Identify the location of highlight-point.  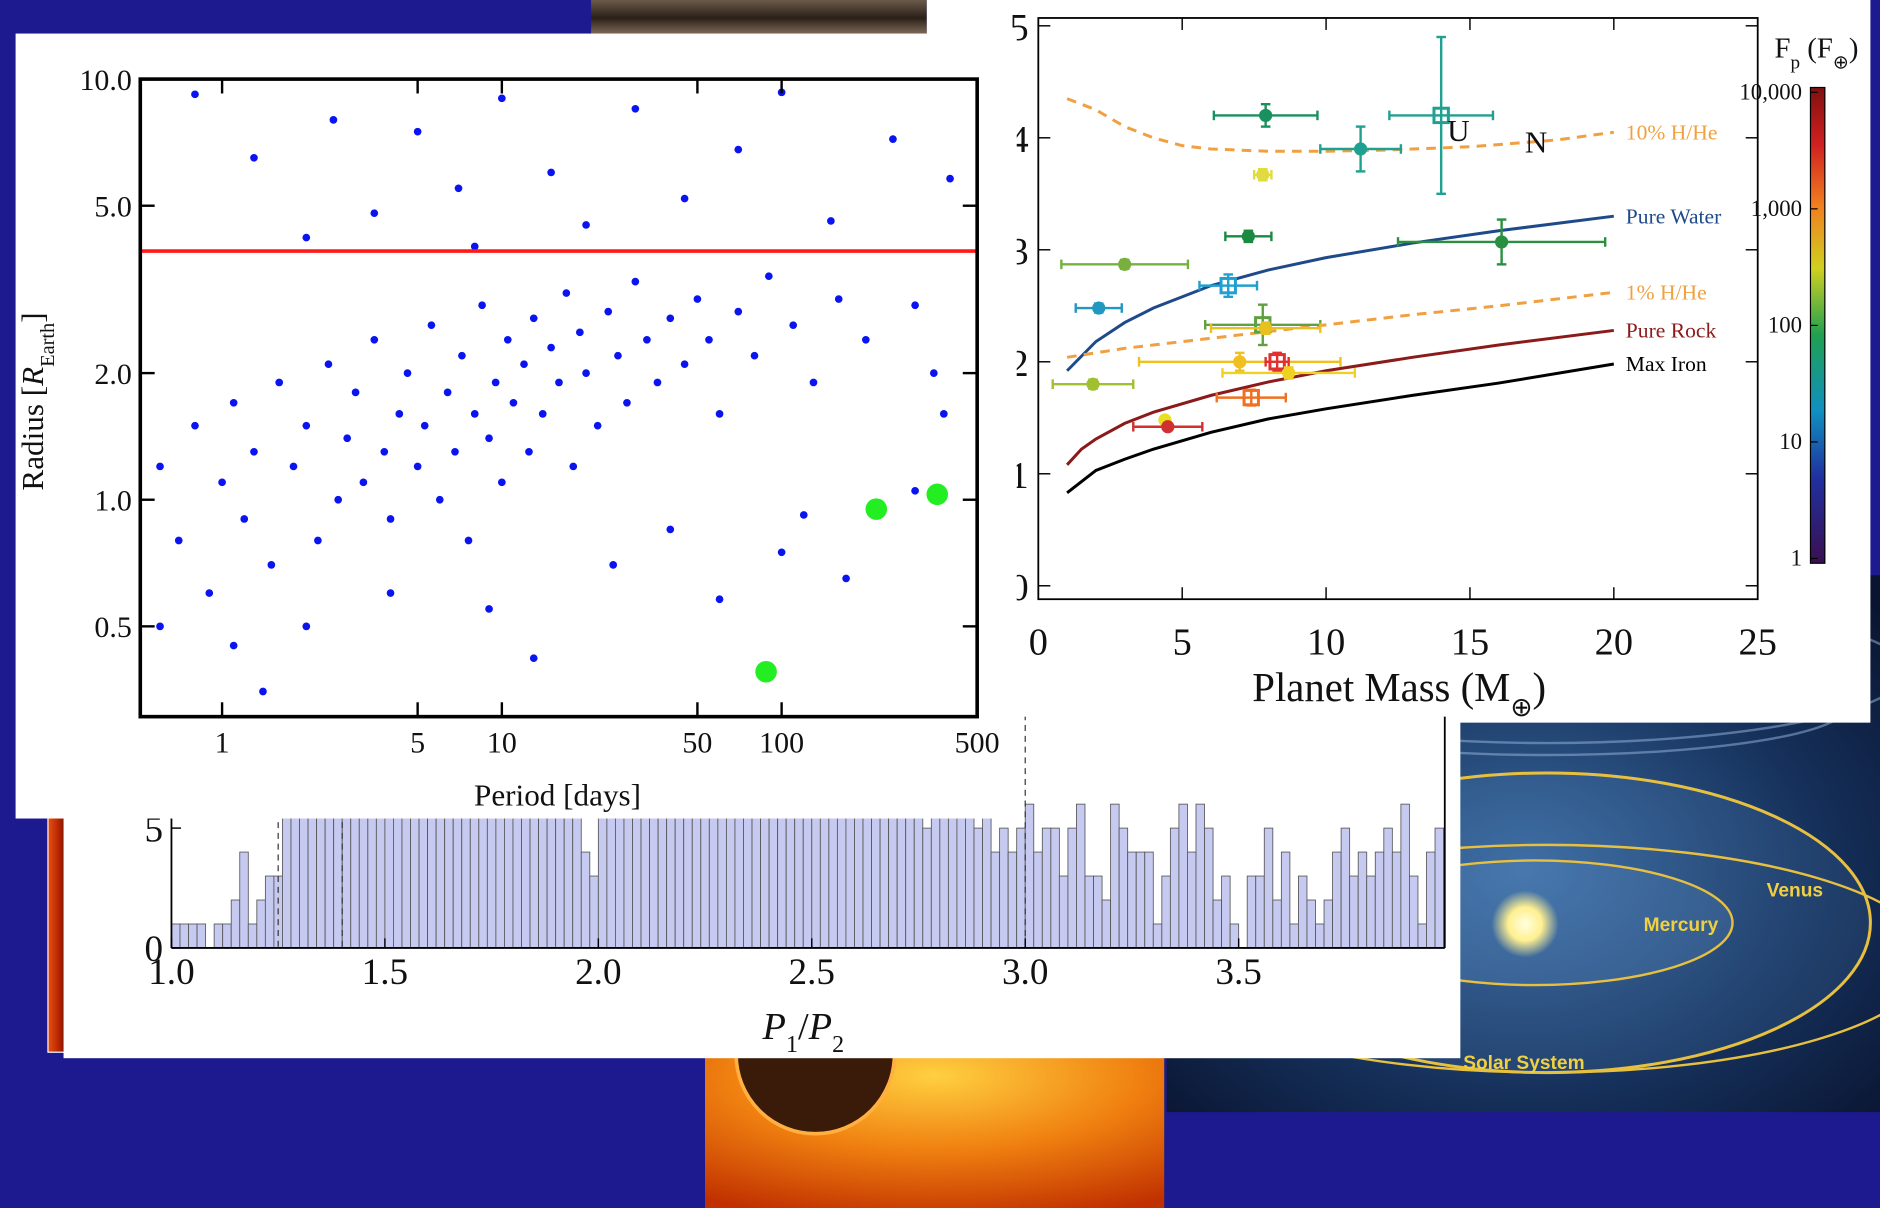
(876, 509).